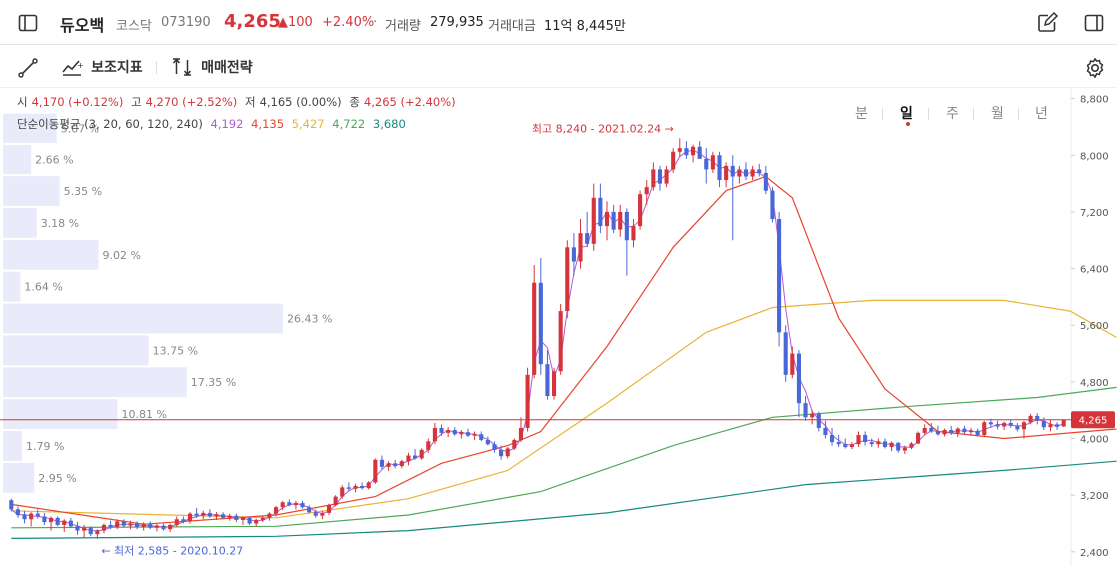  Describe the element at coordinates (585, 26) in the screenshot. I see `amount-value: 11억 8,445만` at that location.